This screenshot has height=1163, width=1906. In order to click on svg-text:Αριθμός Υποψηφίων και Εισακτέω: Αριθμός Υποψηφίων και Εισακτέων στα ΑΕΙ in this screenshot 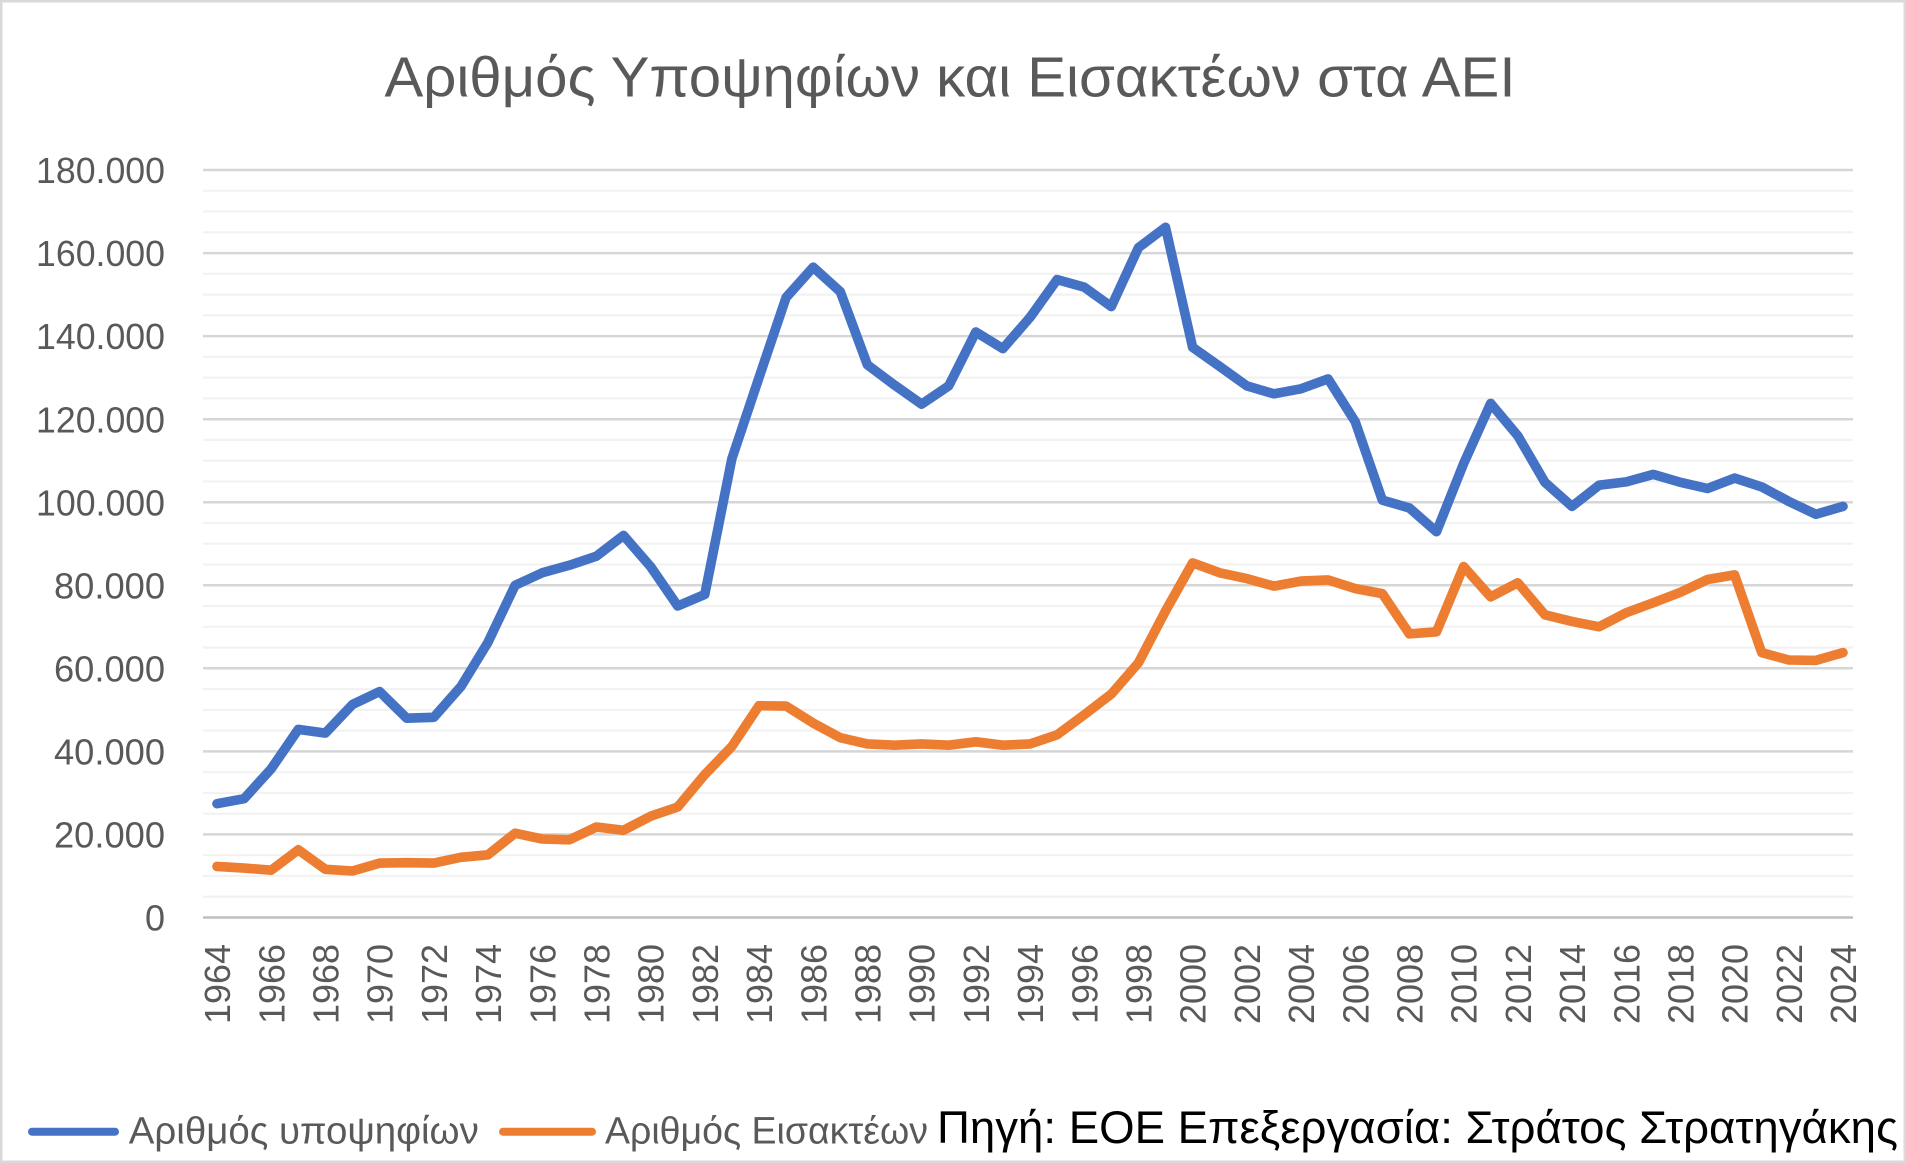, I will do `click(950, 78)`.